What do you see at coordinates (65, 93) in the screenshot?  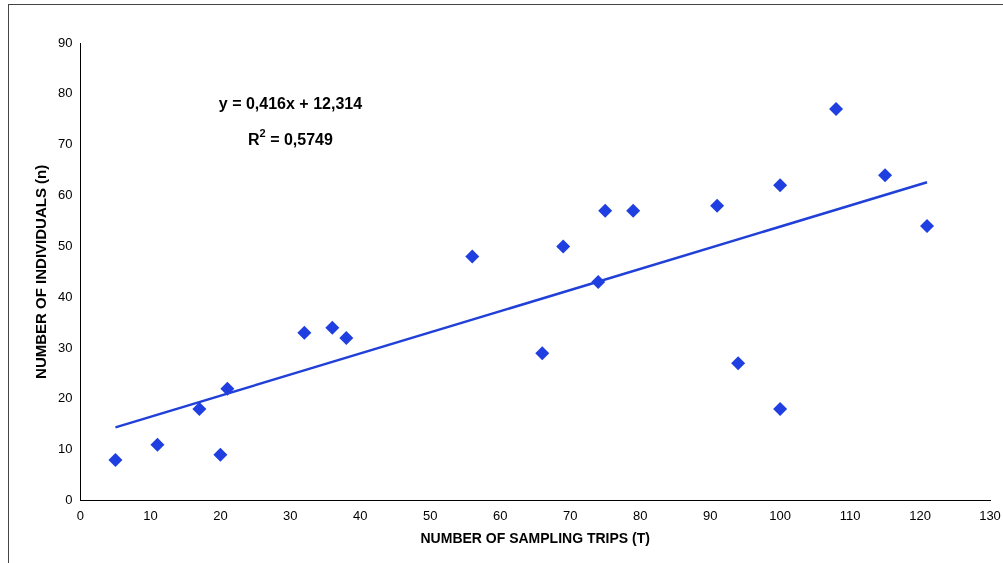 I see `y-tick-label: 80` at bounding box center [65, 93].